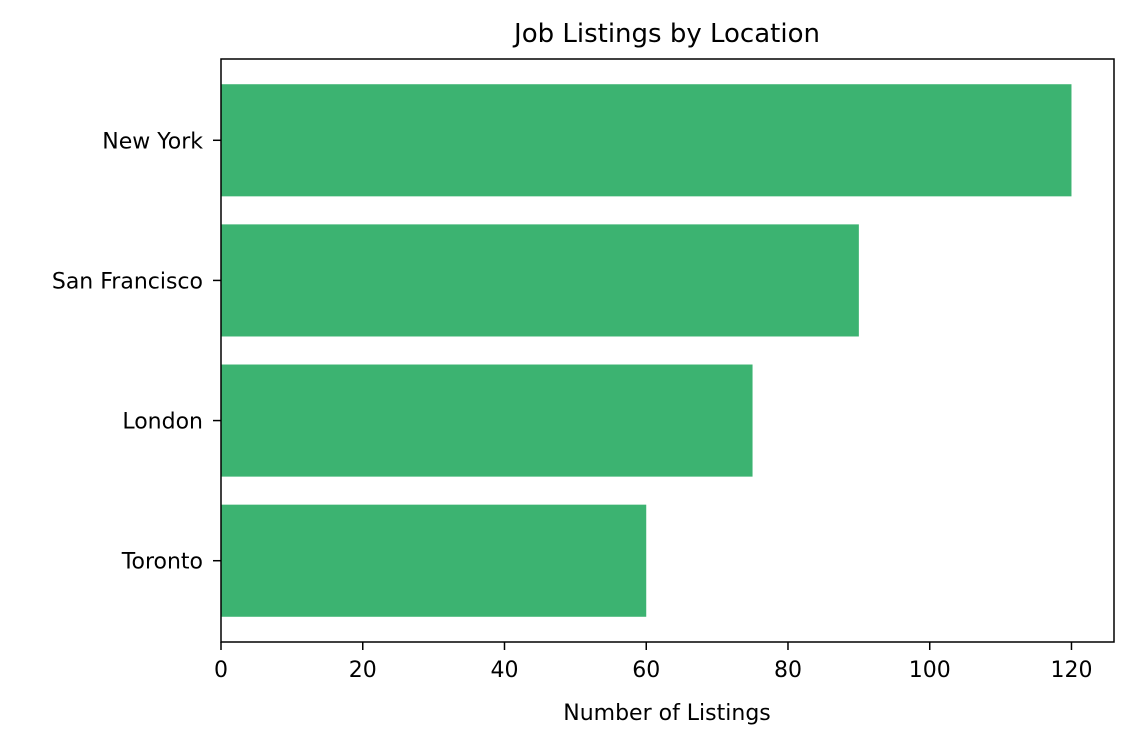  What do you see at coordinates (221, 670) in the screenshot?
I see `x-tick-label: 0` at bounding box center [221, 670].